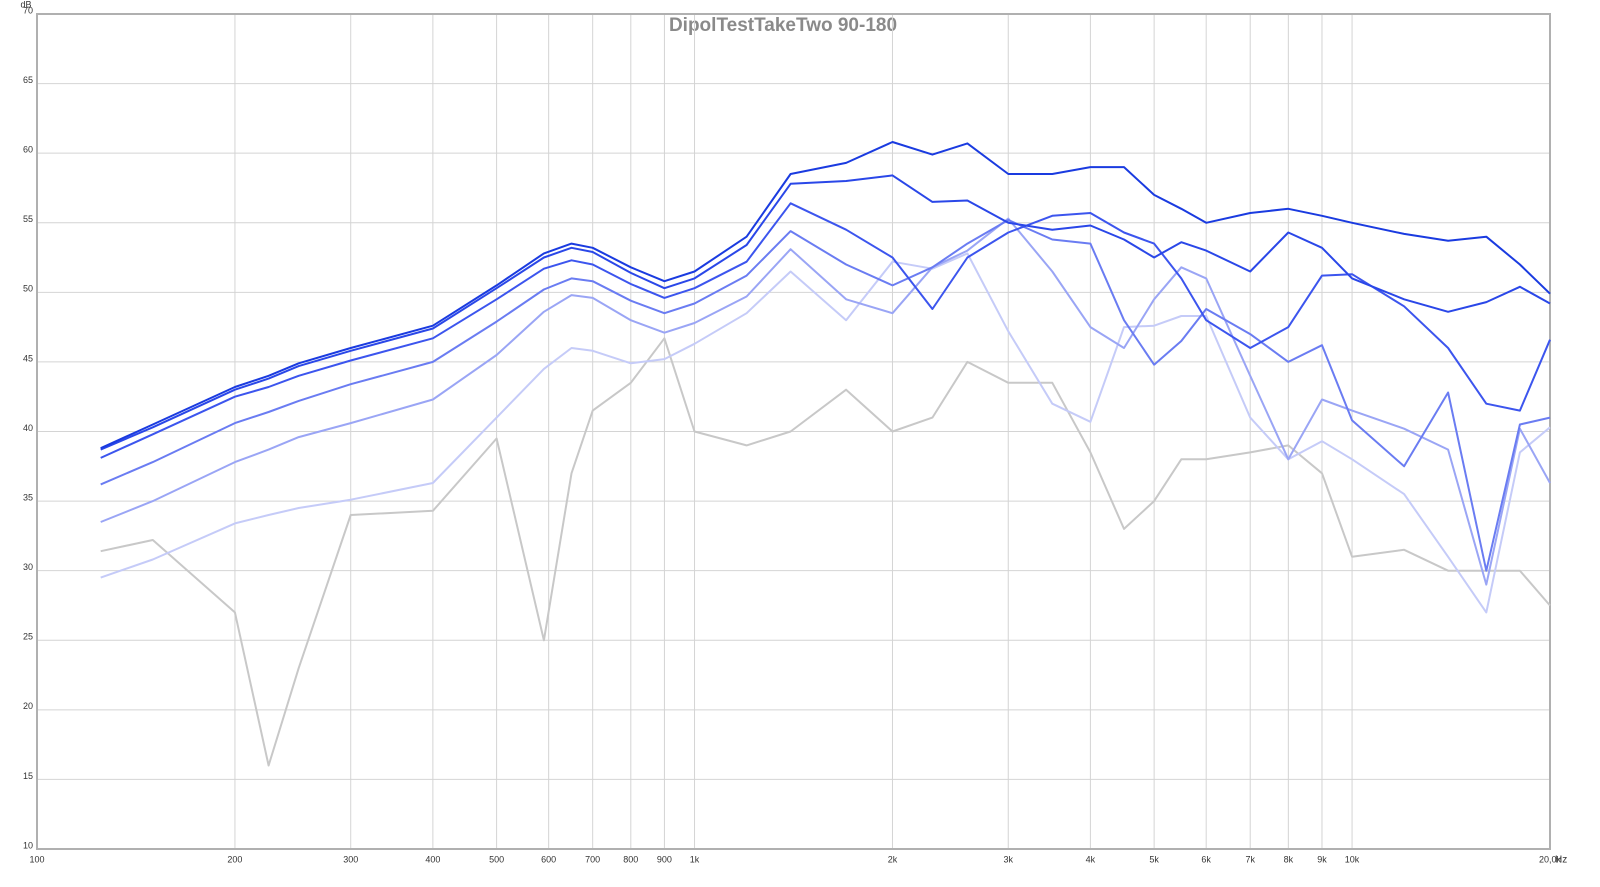 Image resolution: width=1600 pixels, height=887 pixels. Describe the element at coordinates (432, 859) in the screenshot. I see `x-tick-label: 400` at that location.